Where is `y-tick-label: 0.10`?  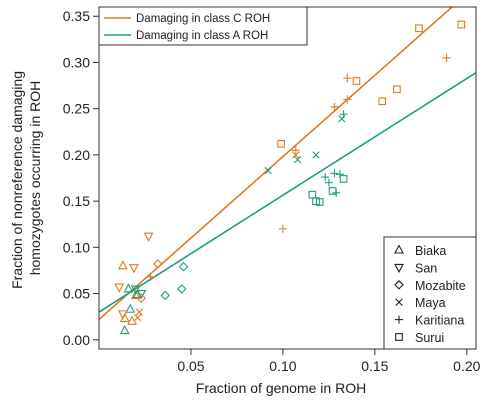
y-tick-label: 0.10 is located at coordinates (76, 247).